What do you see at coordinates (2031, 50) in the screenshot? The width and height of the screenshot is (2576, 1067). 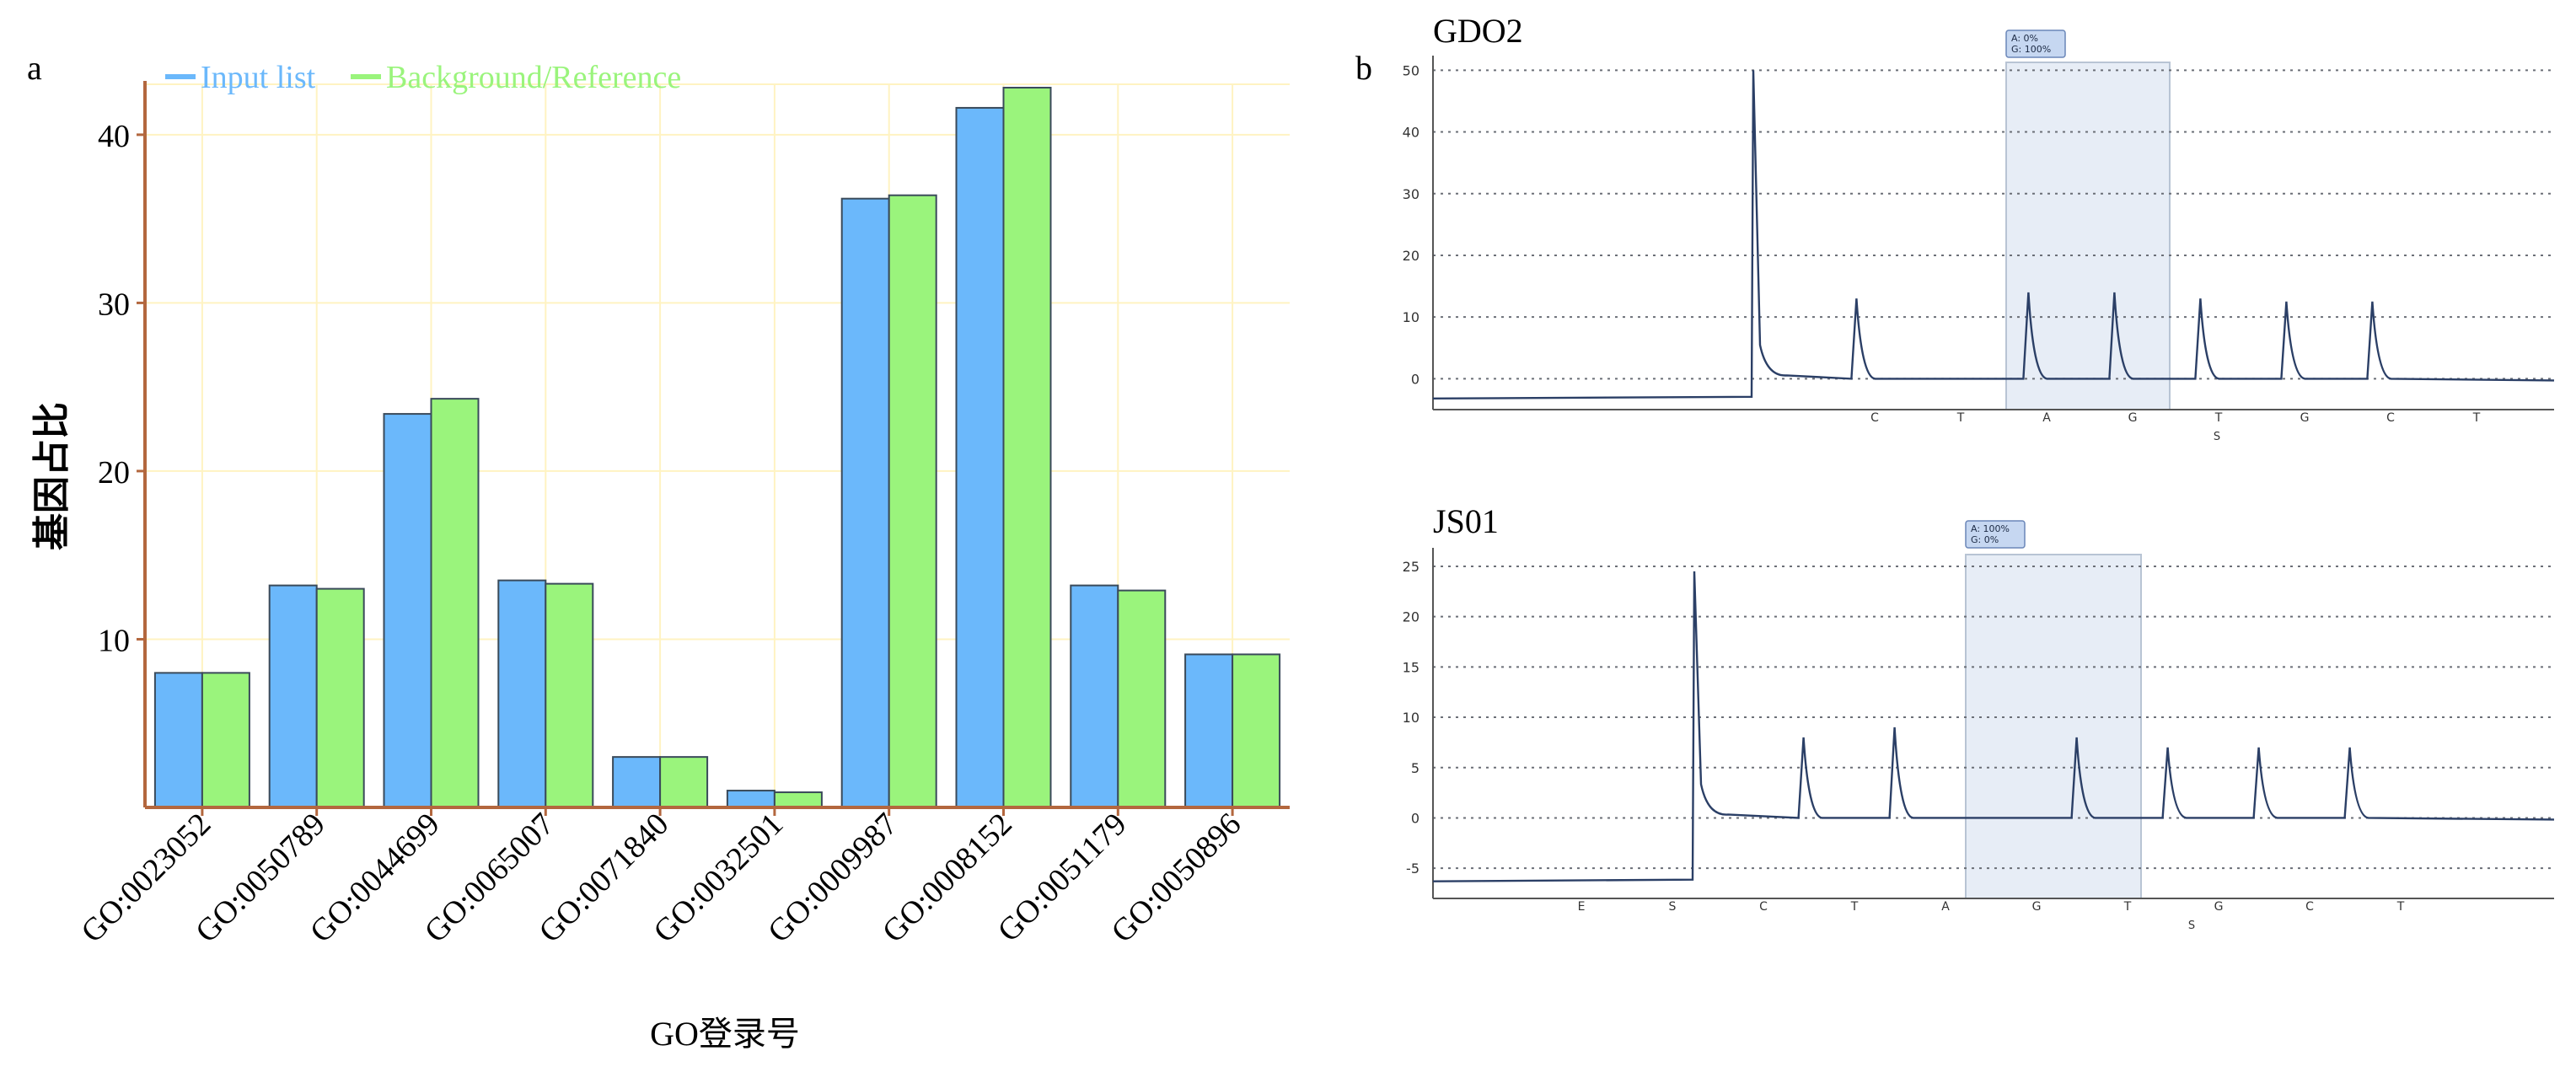 I see `allele-percentage-text: G: 100%` at bounding box center [2031, 50].